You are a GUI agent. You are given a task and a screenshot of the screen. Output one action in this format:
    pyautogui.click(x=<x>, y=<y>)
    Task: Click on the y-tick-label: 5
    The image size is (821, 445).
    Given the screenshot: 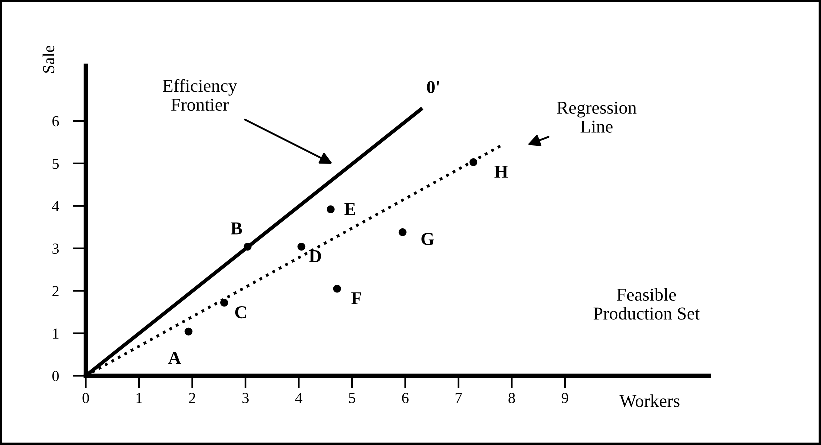 What is the action you would take?
    pyautogui.click(x=56, y=164)
    